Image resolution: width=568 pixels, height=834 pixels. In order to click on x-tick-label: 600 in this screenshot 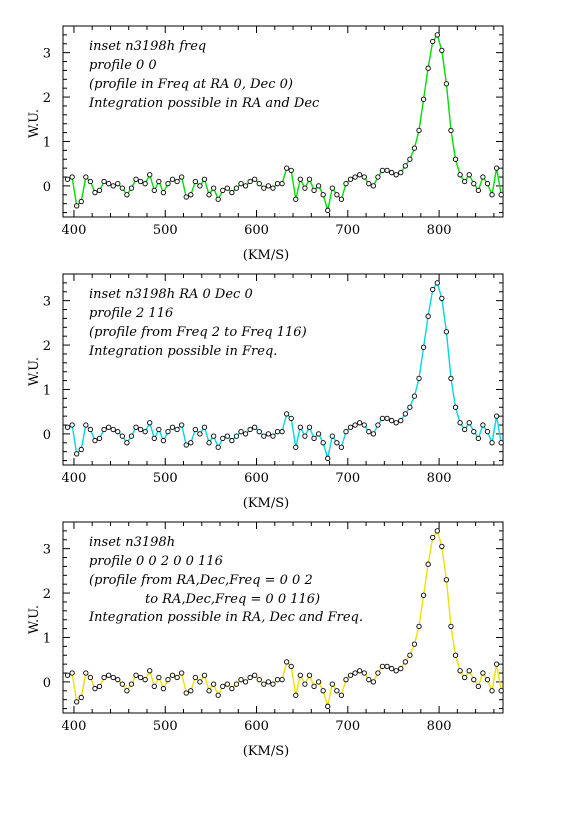, I will do `click(256, 230)`.